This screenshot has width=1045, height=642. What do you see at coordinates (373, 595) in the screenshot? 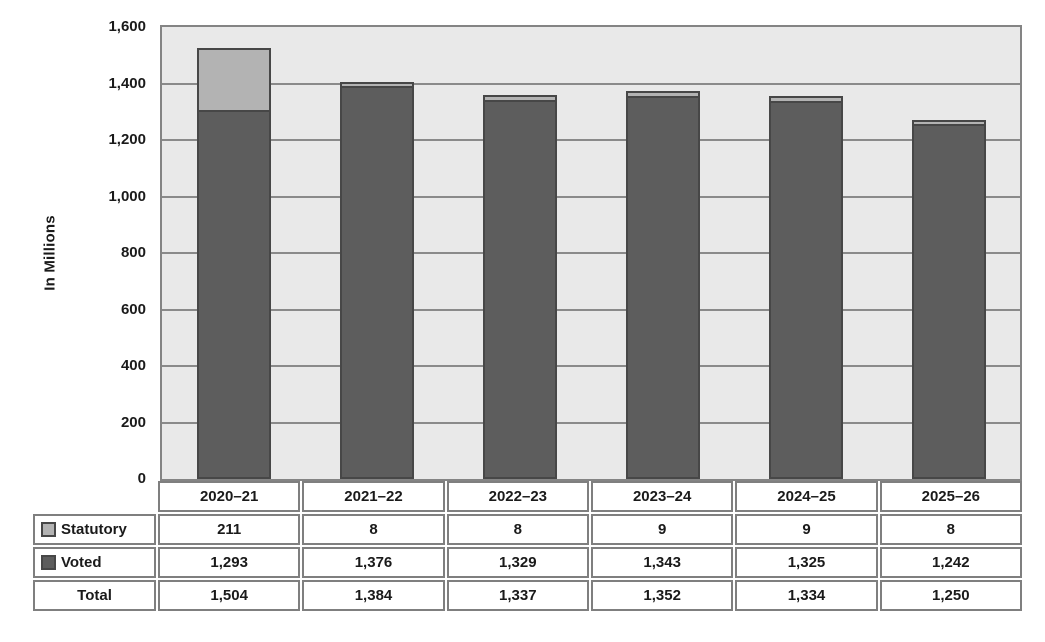
I see `table-value-cell: 1,384` at bounding box center [373, 595].